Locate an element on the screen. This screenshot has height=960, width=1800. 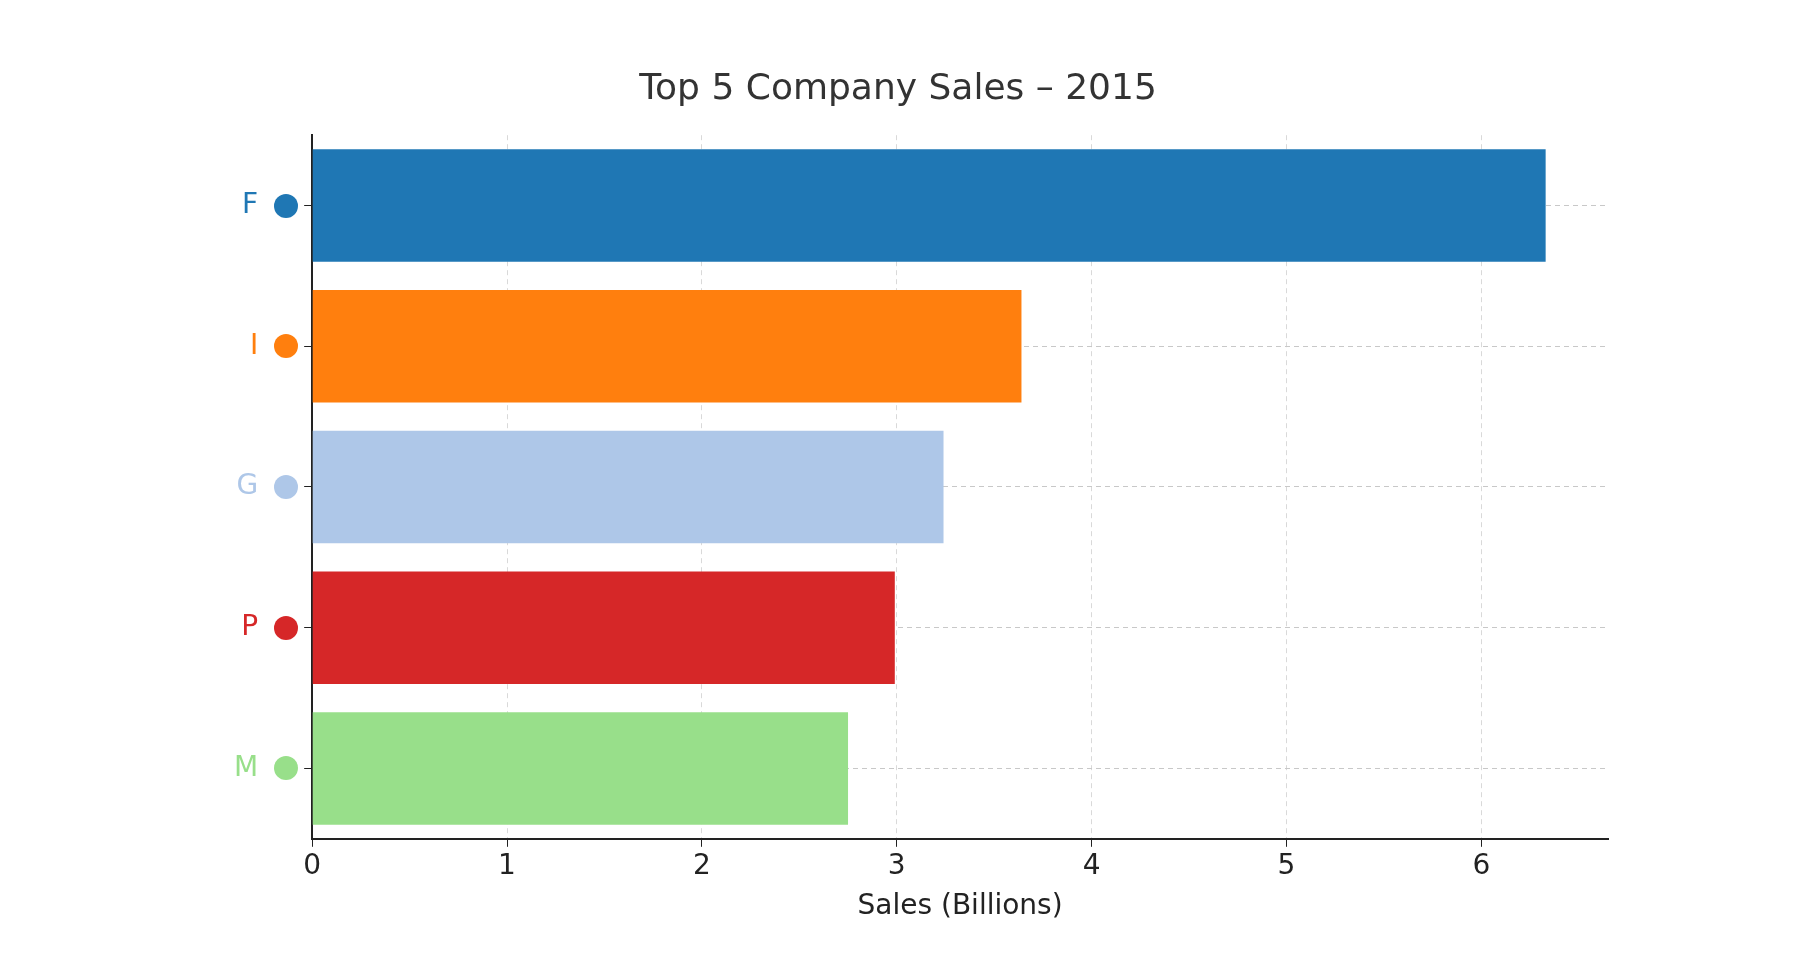
y-tick-label: P is located at coordinates (250, 625).